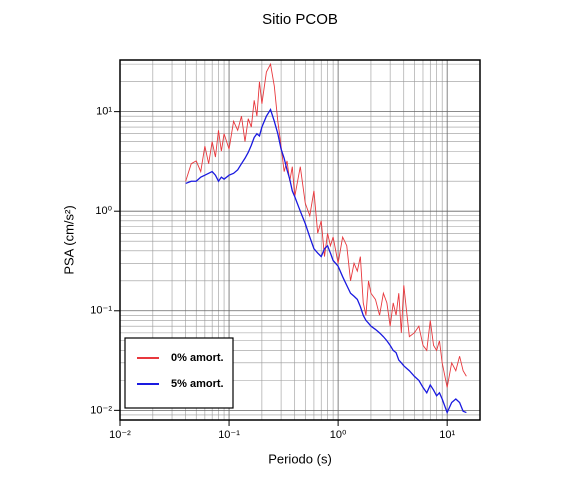 The height and width of the screenshot is (480, 586). What do you see at coordinates (103, 211) in the screenshot?
I see `y-tick-label: 10⁰` at bounding box center [103, 211].